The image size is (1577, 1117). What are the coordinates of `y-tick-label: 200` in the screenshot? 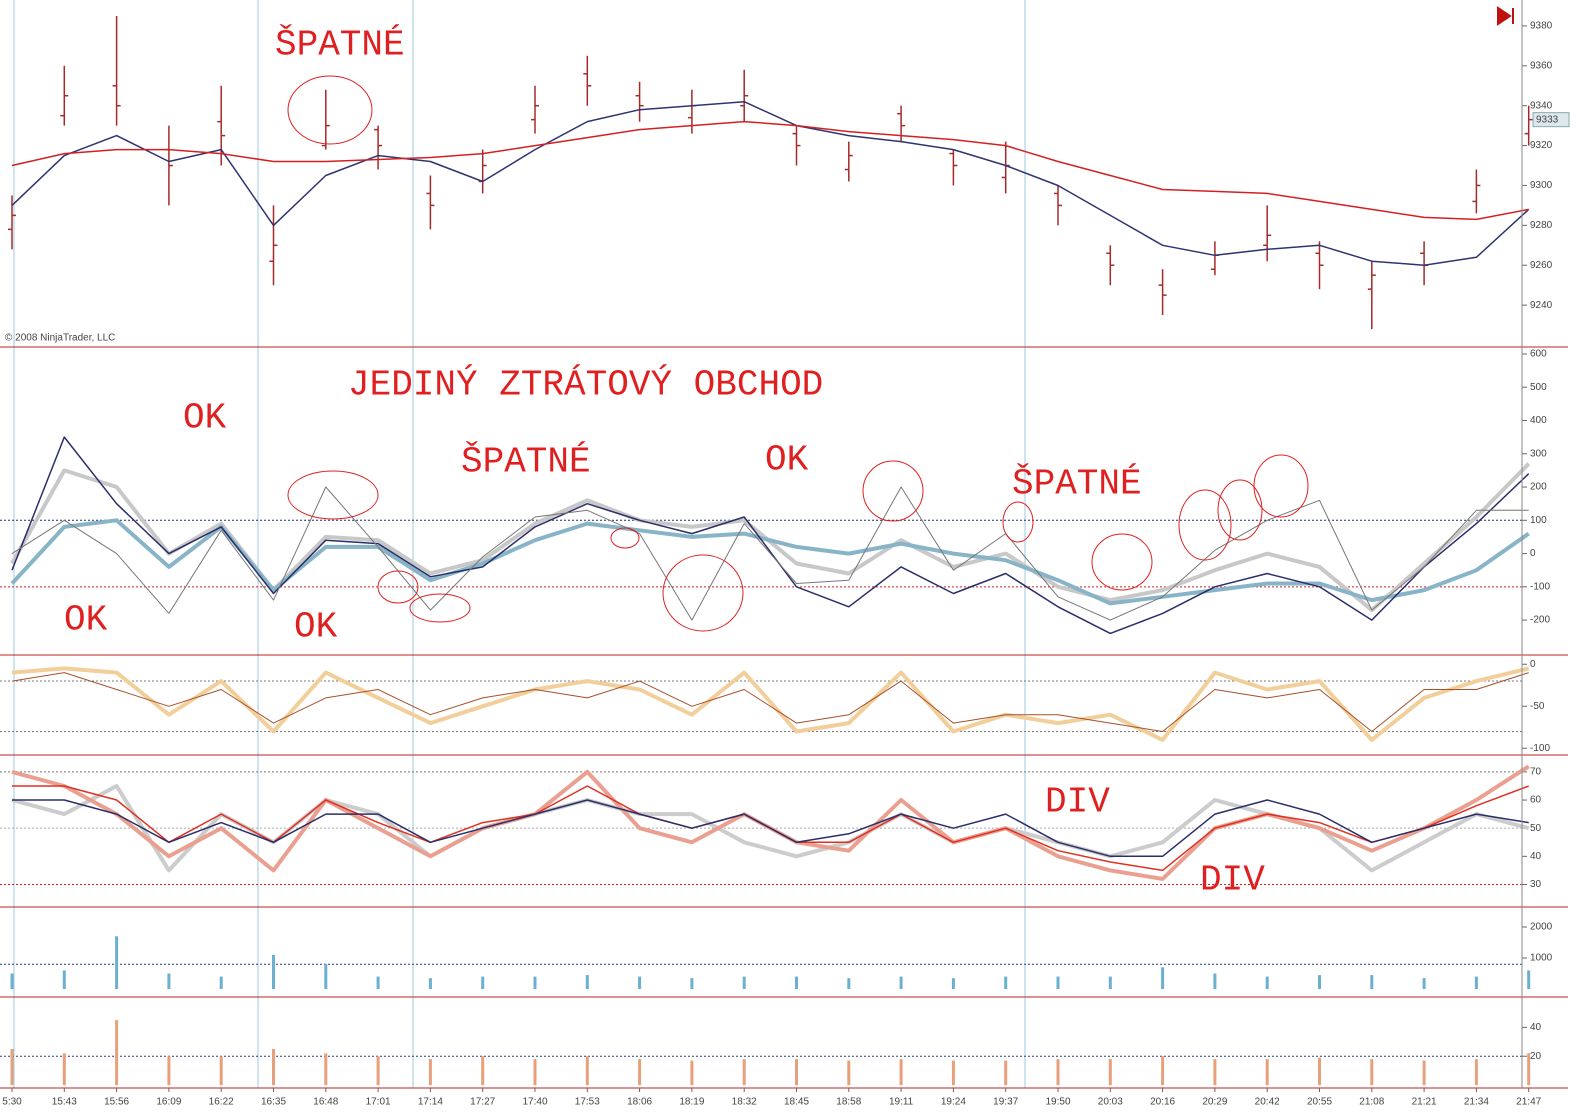 It's located at (1538, 487).